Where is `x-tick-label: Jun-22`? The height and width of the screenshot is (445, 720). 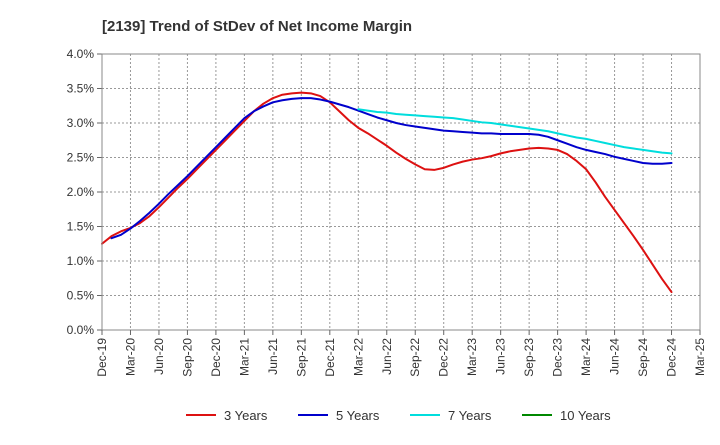
x-tick-label: Jun-22 is located at coordinates (387, 356).